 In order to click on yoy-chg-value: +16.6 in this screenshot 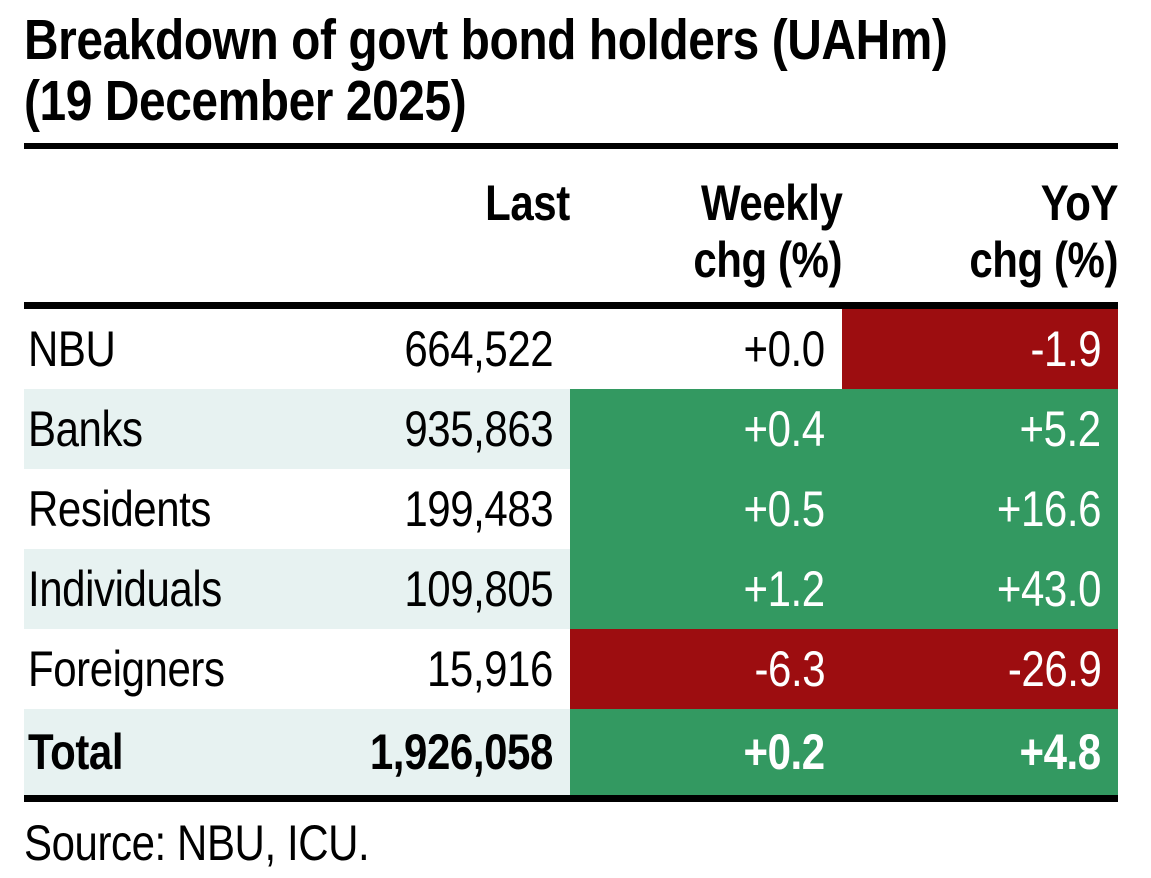, I will do `click(980, 509)`.